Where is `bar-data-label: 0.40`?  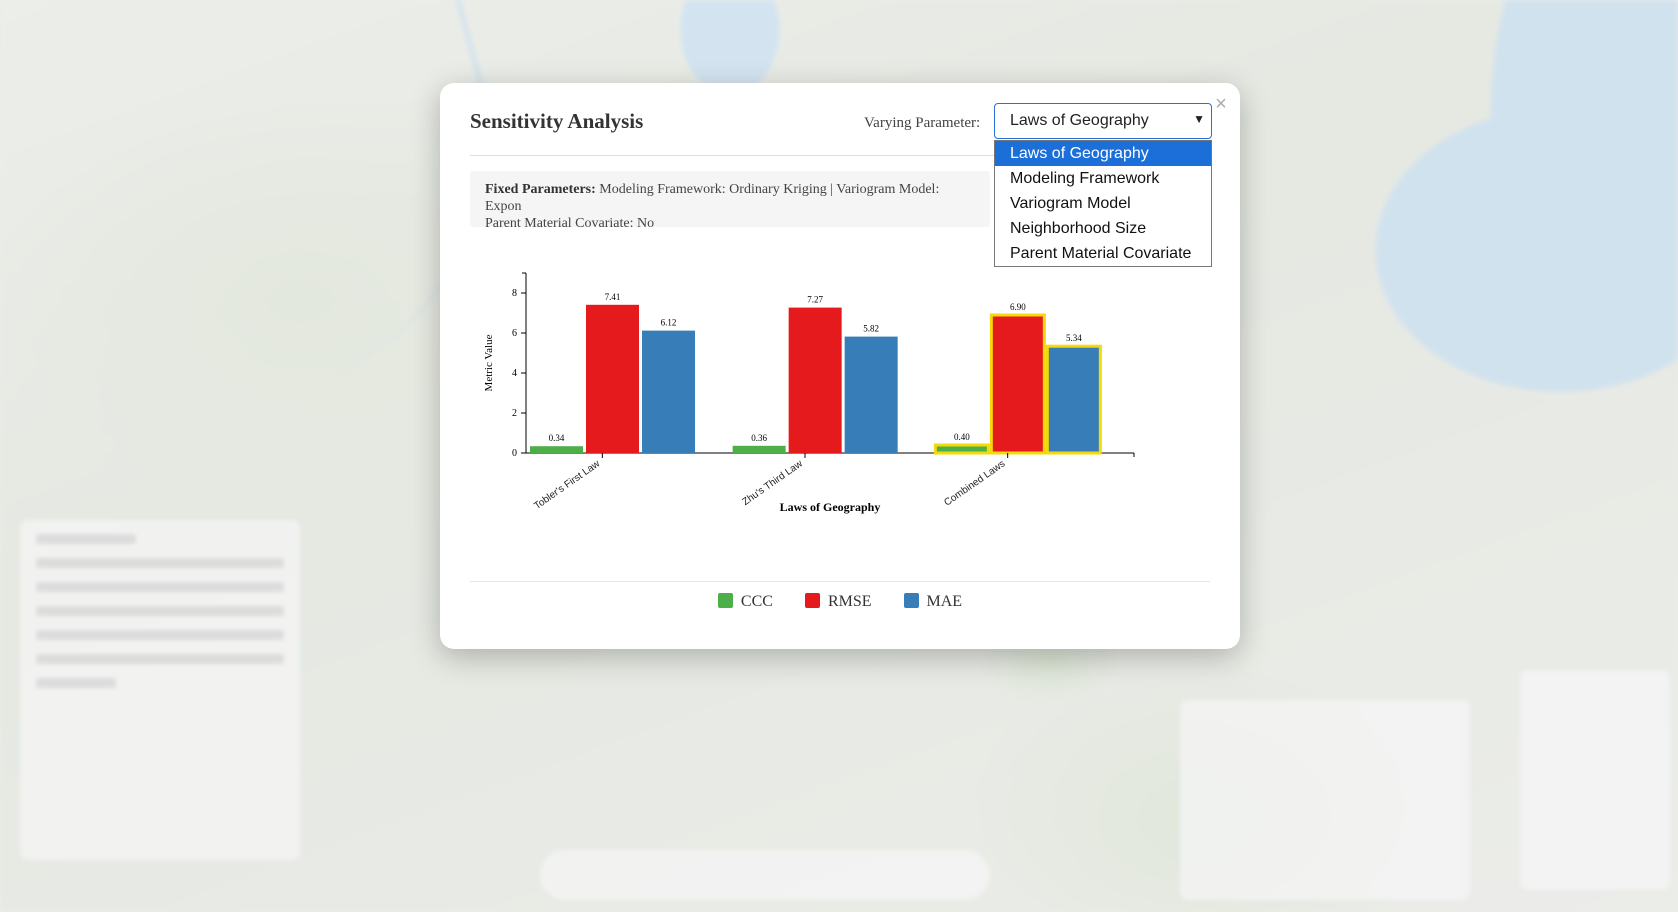 bar-data-label: 0.40 is located at coordinates (962, 437).